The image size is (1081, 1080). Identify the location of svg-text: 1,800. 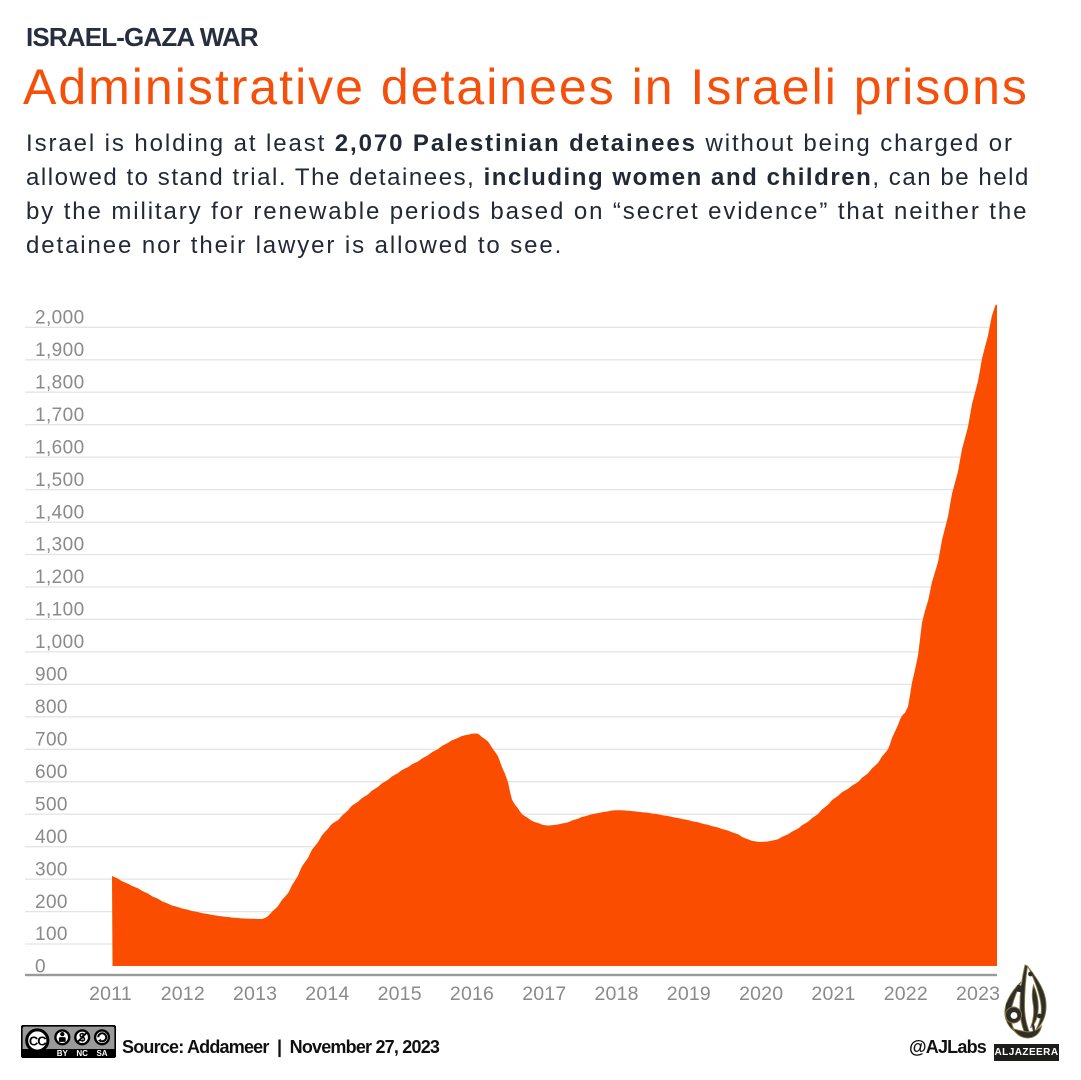
(60, 382).